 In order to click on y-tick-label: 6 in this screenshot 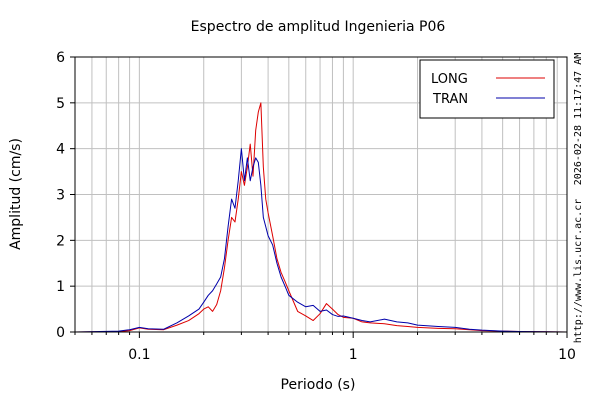, I will do `click(60, 58)`.